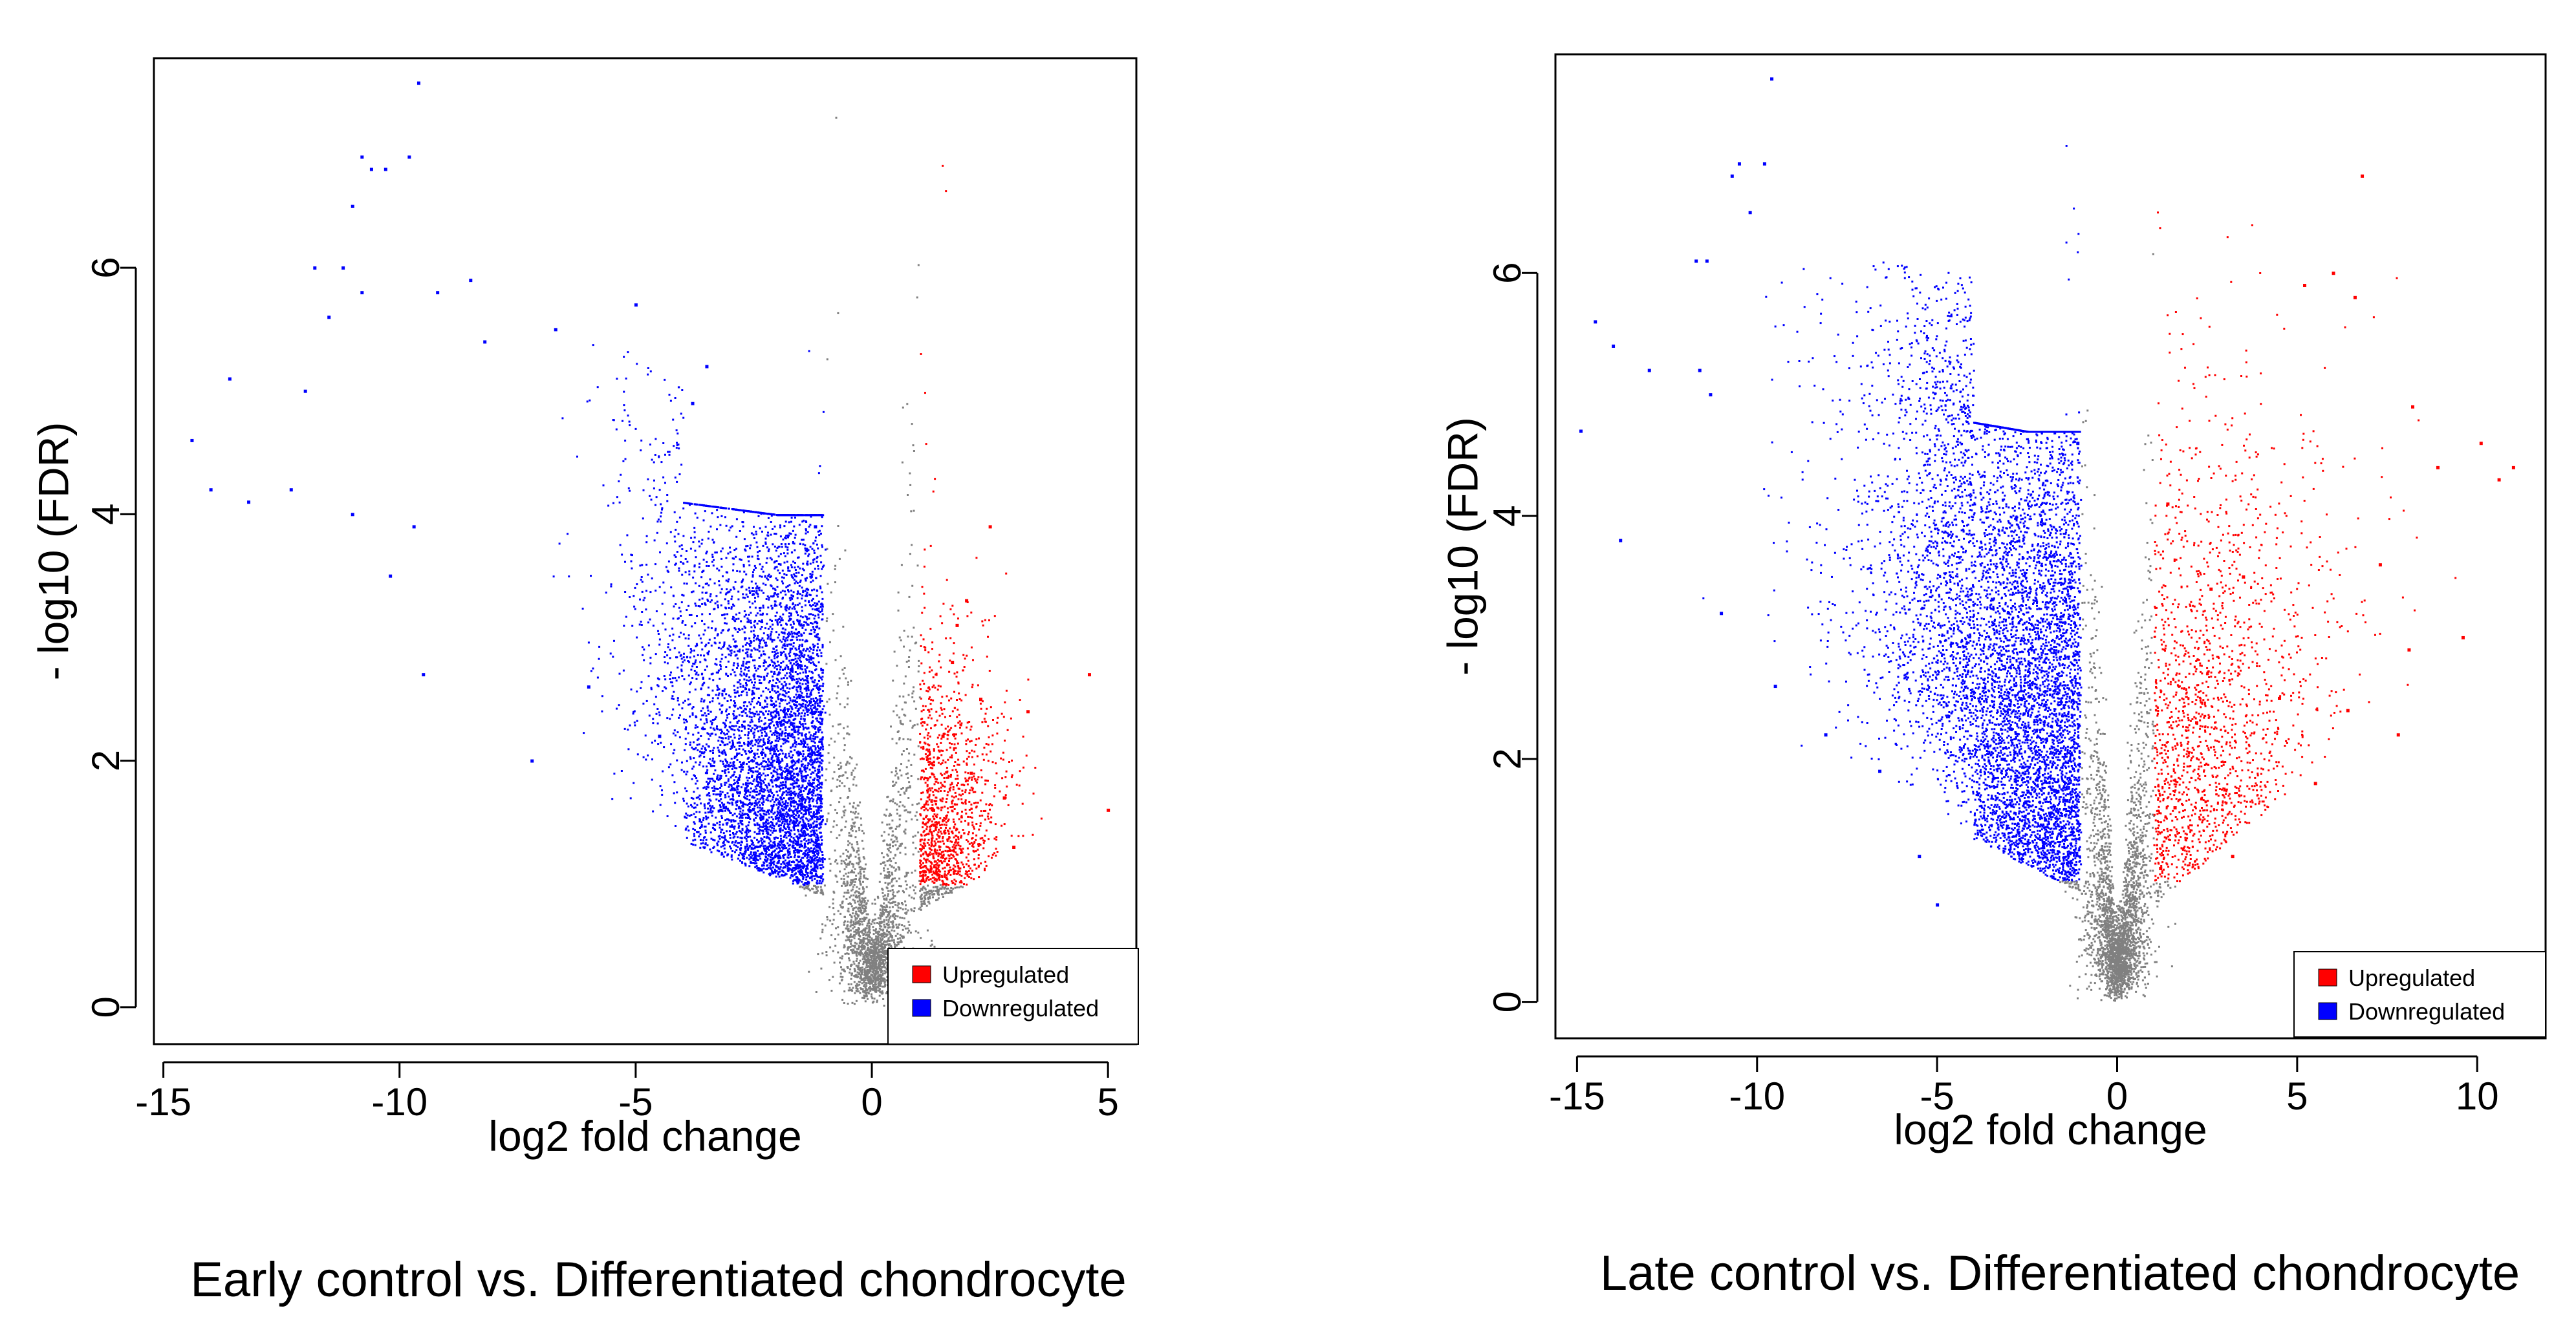  Describe the element at coordinates (1005, 974) in the screenshot. I see `legend-label: Upregulated` at that location.